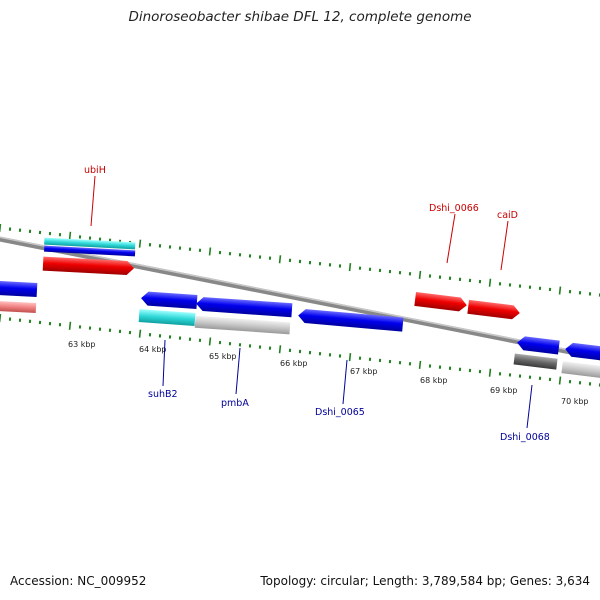  I want to click on scale-label: 67 kbp, so click(364, 371).